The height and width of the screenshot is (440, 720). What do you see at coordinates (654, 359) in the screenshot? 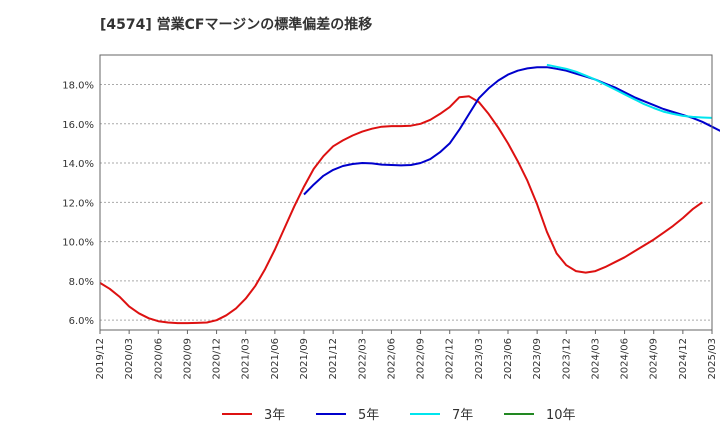
I see `x-tick-label: 2024/09` at bounding box center [654, 359].